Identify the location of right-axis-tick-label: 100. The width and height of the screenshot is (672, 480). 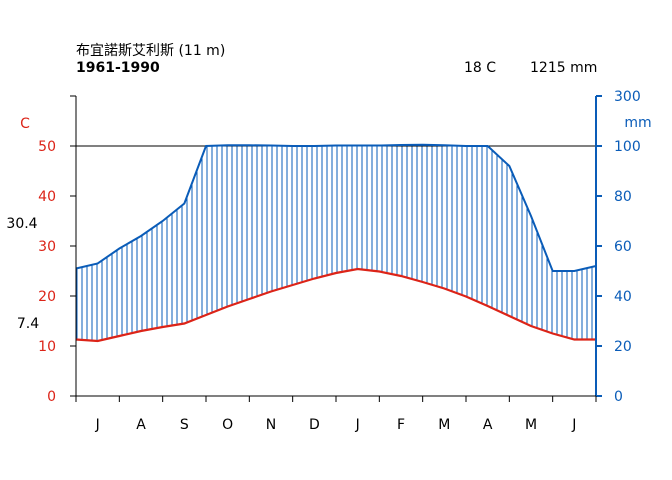
(627, 147).